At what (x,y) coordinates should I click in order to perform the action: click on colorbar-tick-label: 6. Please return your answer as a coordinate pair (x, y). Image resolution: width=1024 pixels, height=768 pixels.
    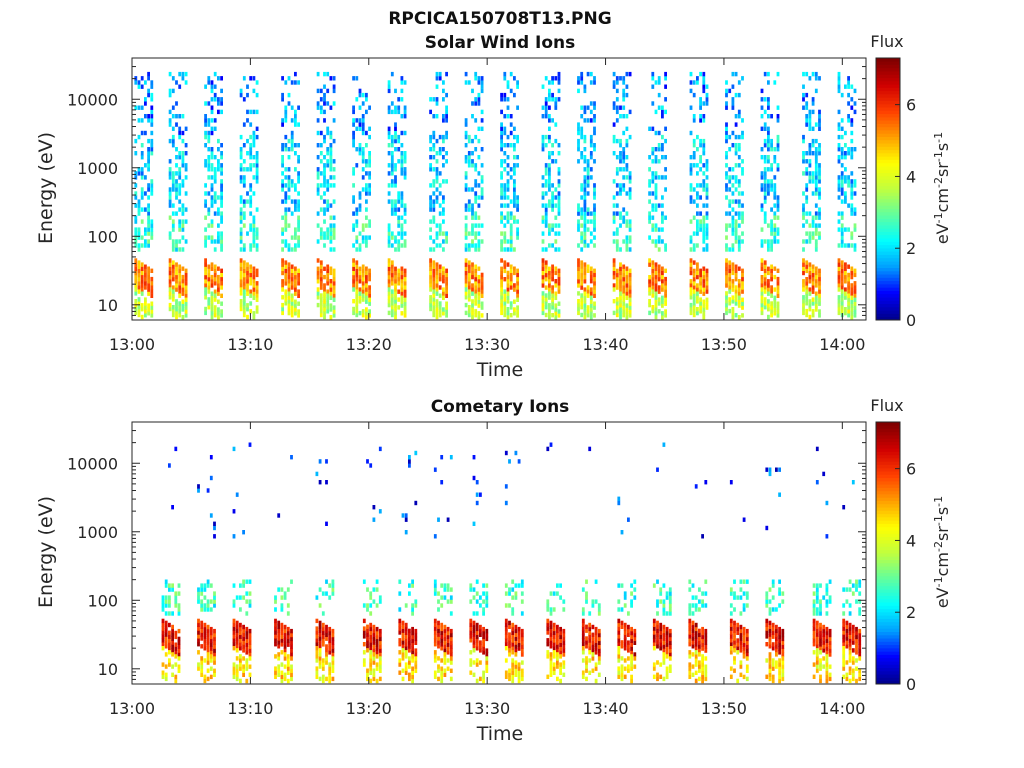
    Looking at the image, I should click on (911, 105).